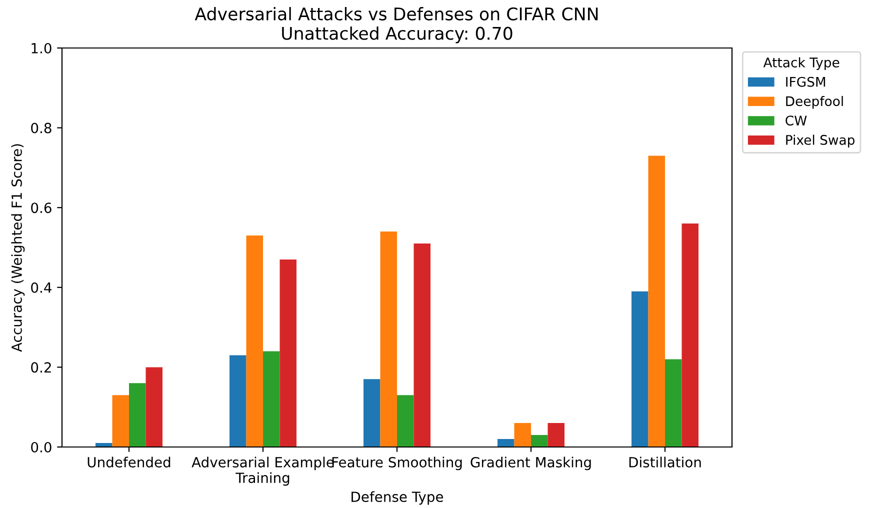 This screenshot has width=869, height=508. I want to click on x-tick-label: Adversarial Example Training, so click(263, 471).